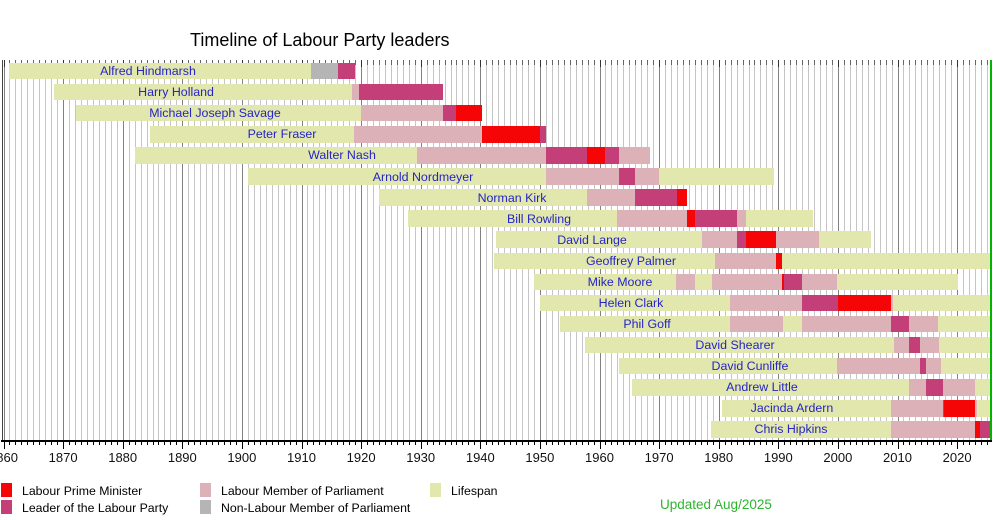  I want to click on x-axis-tick-label: 1880, so click(123, 457).